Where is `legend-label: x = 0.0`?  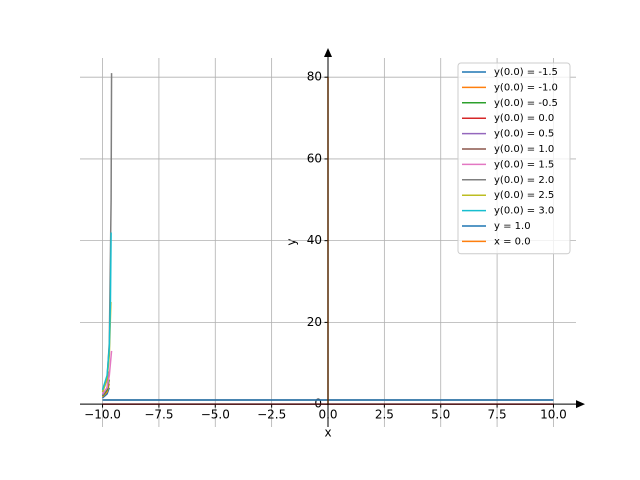
legend-label: x = 0.0 is located at coordinates (512, 241).